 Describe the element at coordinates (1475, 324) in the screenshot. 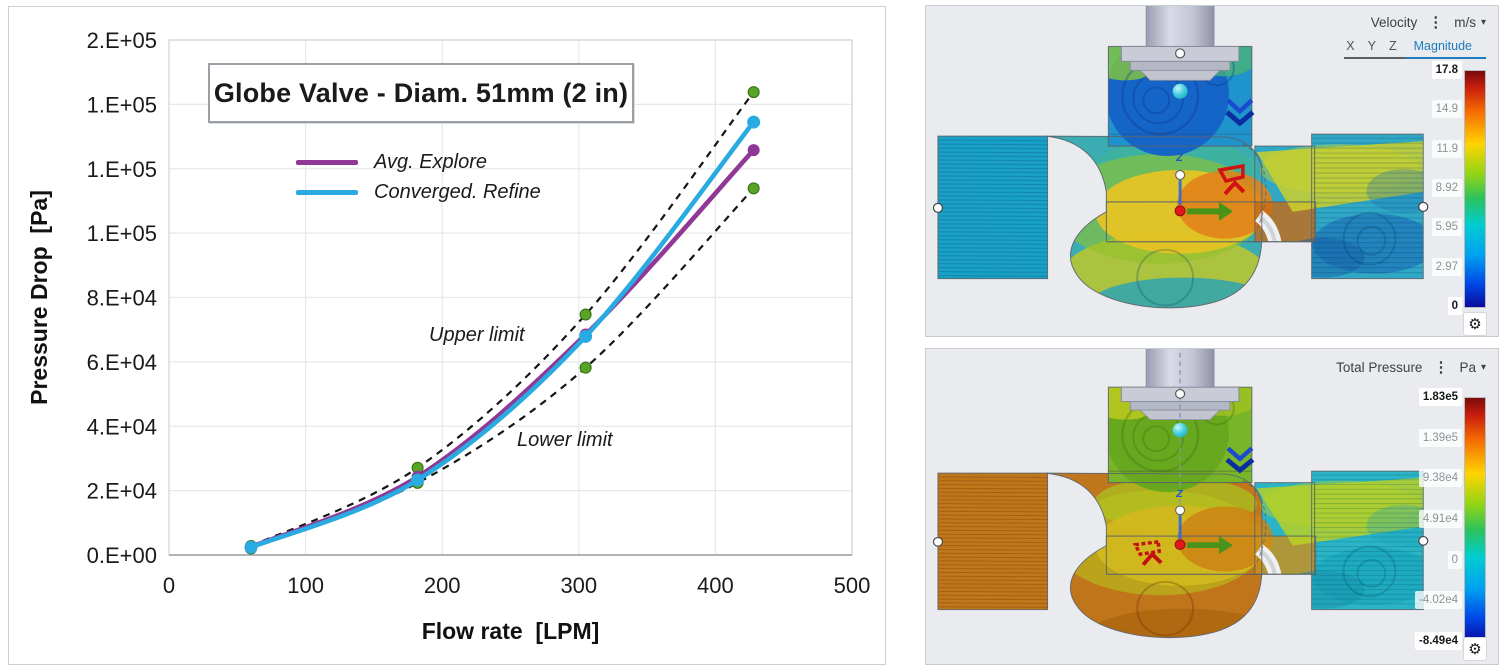

I see `velocity-settings-gear-icon: ⚙` at that location.